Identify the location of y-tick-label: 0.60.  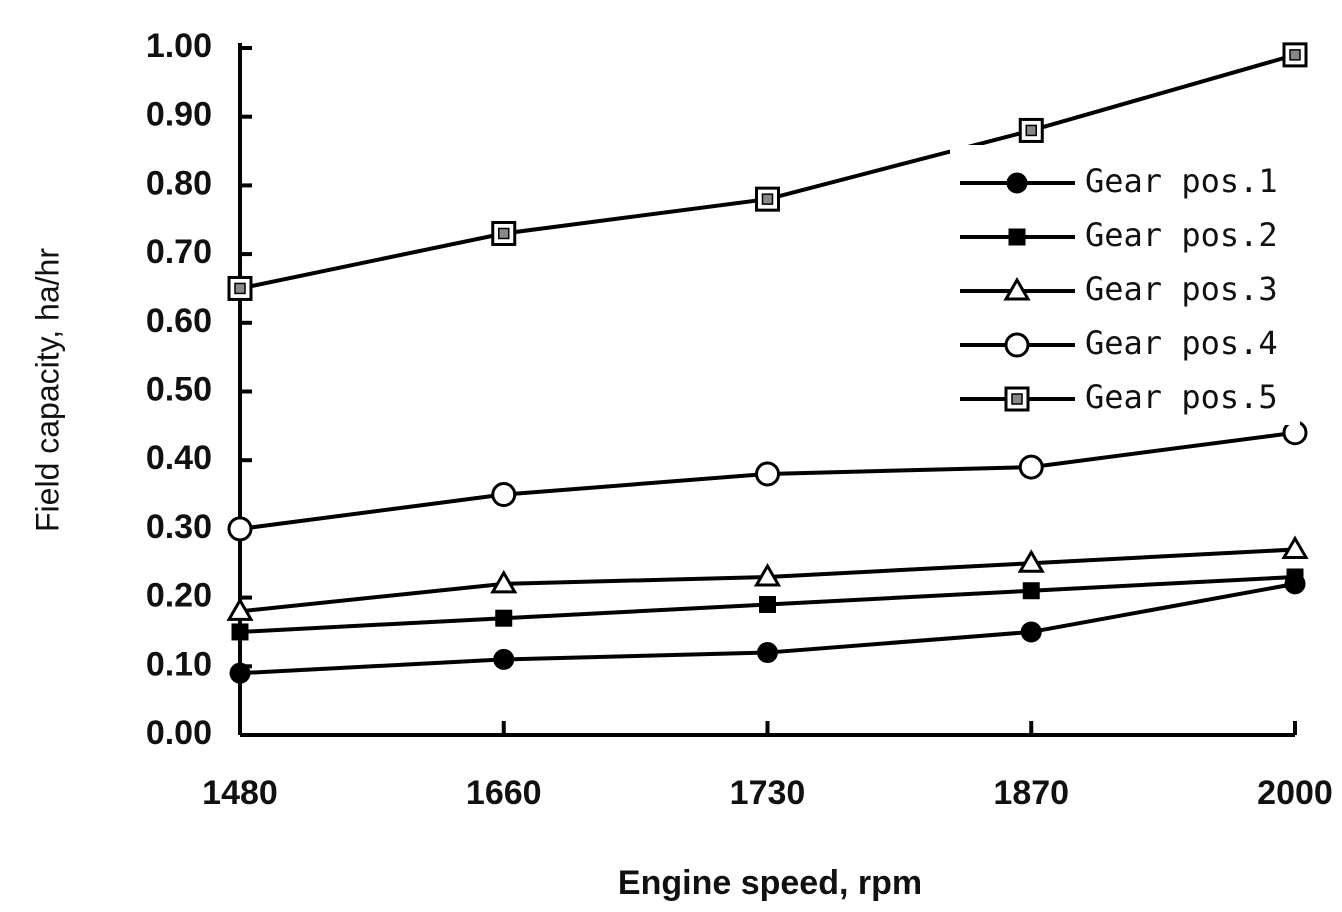
(179, 321).